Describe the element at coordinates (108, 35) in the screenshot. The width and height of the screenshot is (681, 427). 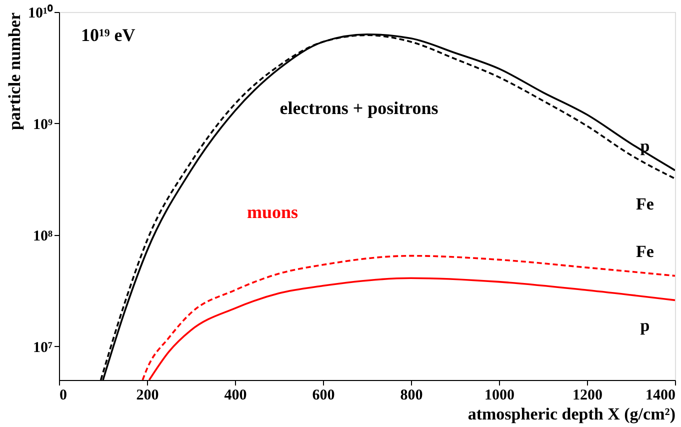
I see `annotation: 10¹⁹ eV` at that location.